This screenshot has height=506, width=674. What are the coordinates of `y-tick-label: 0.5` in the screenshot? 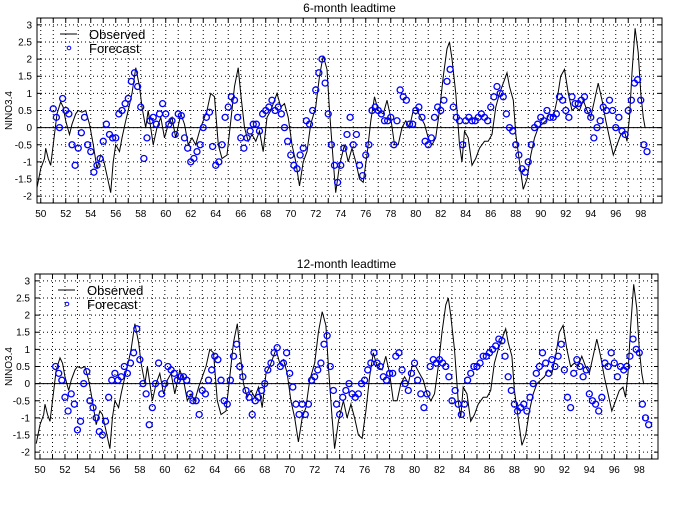 It's located at (25, 111).